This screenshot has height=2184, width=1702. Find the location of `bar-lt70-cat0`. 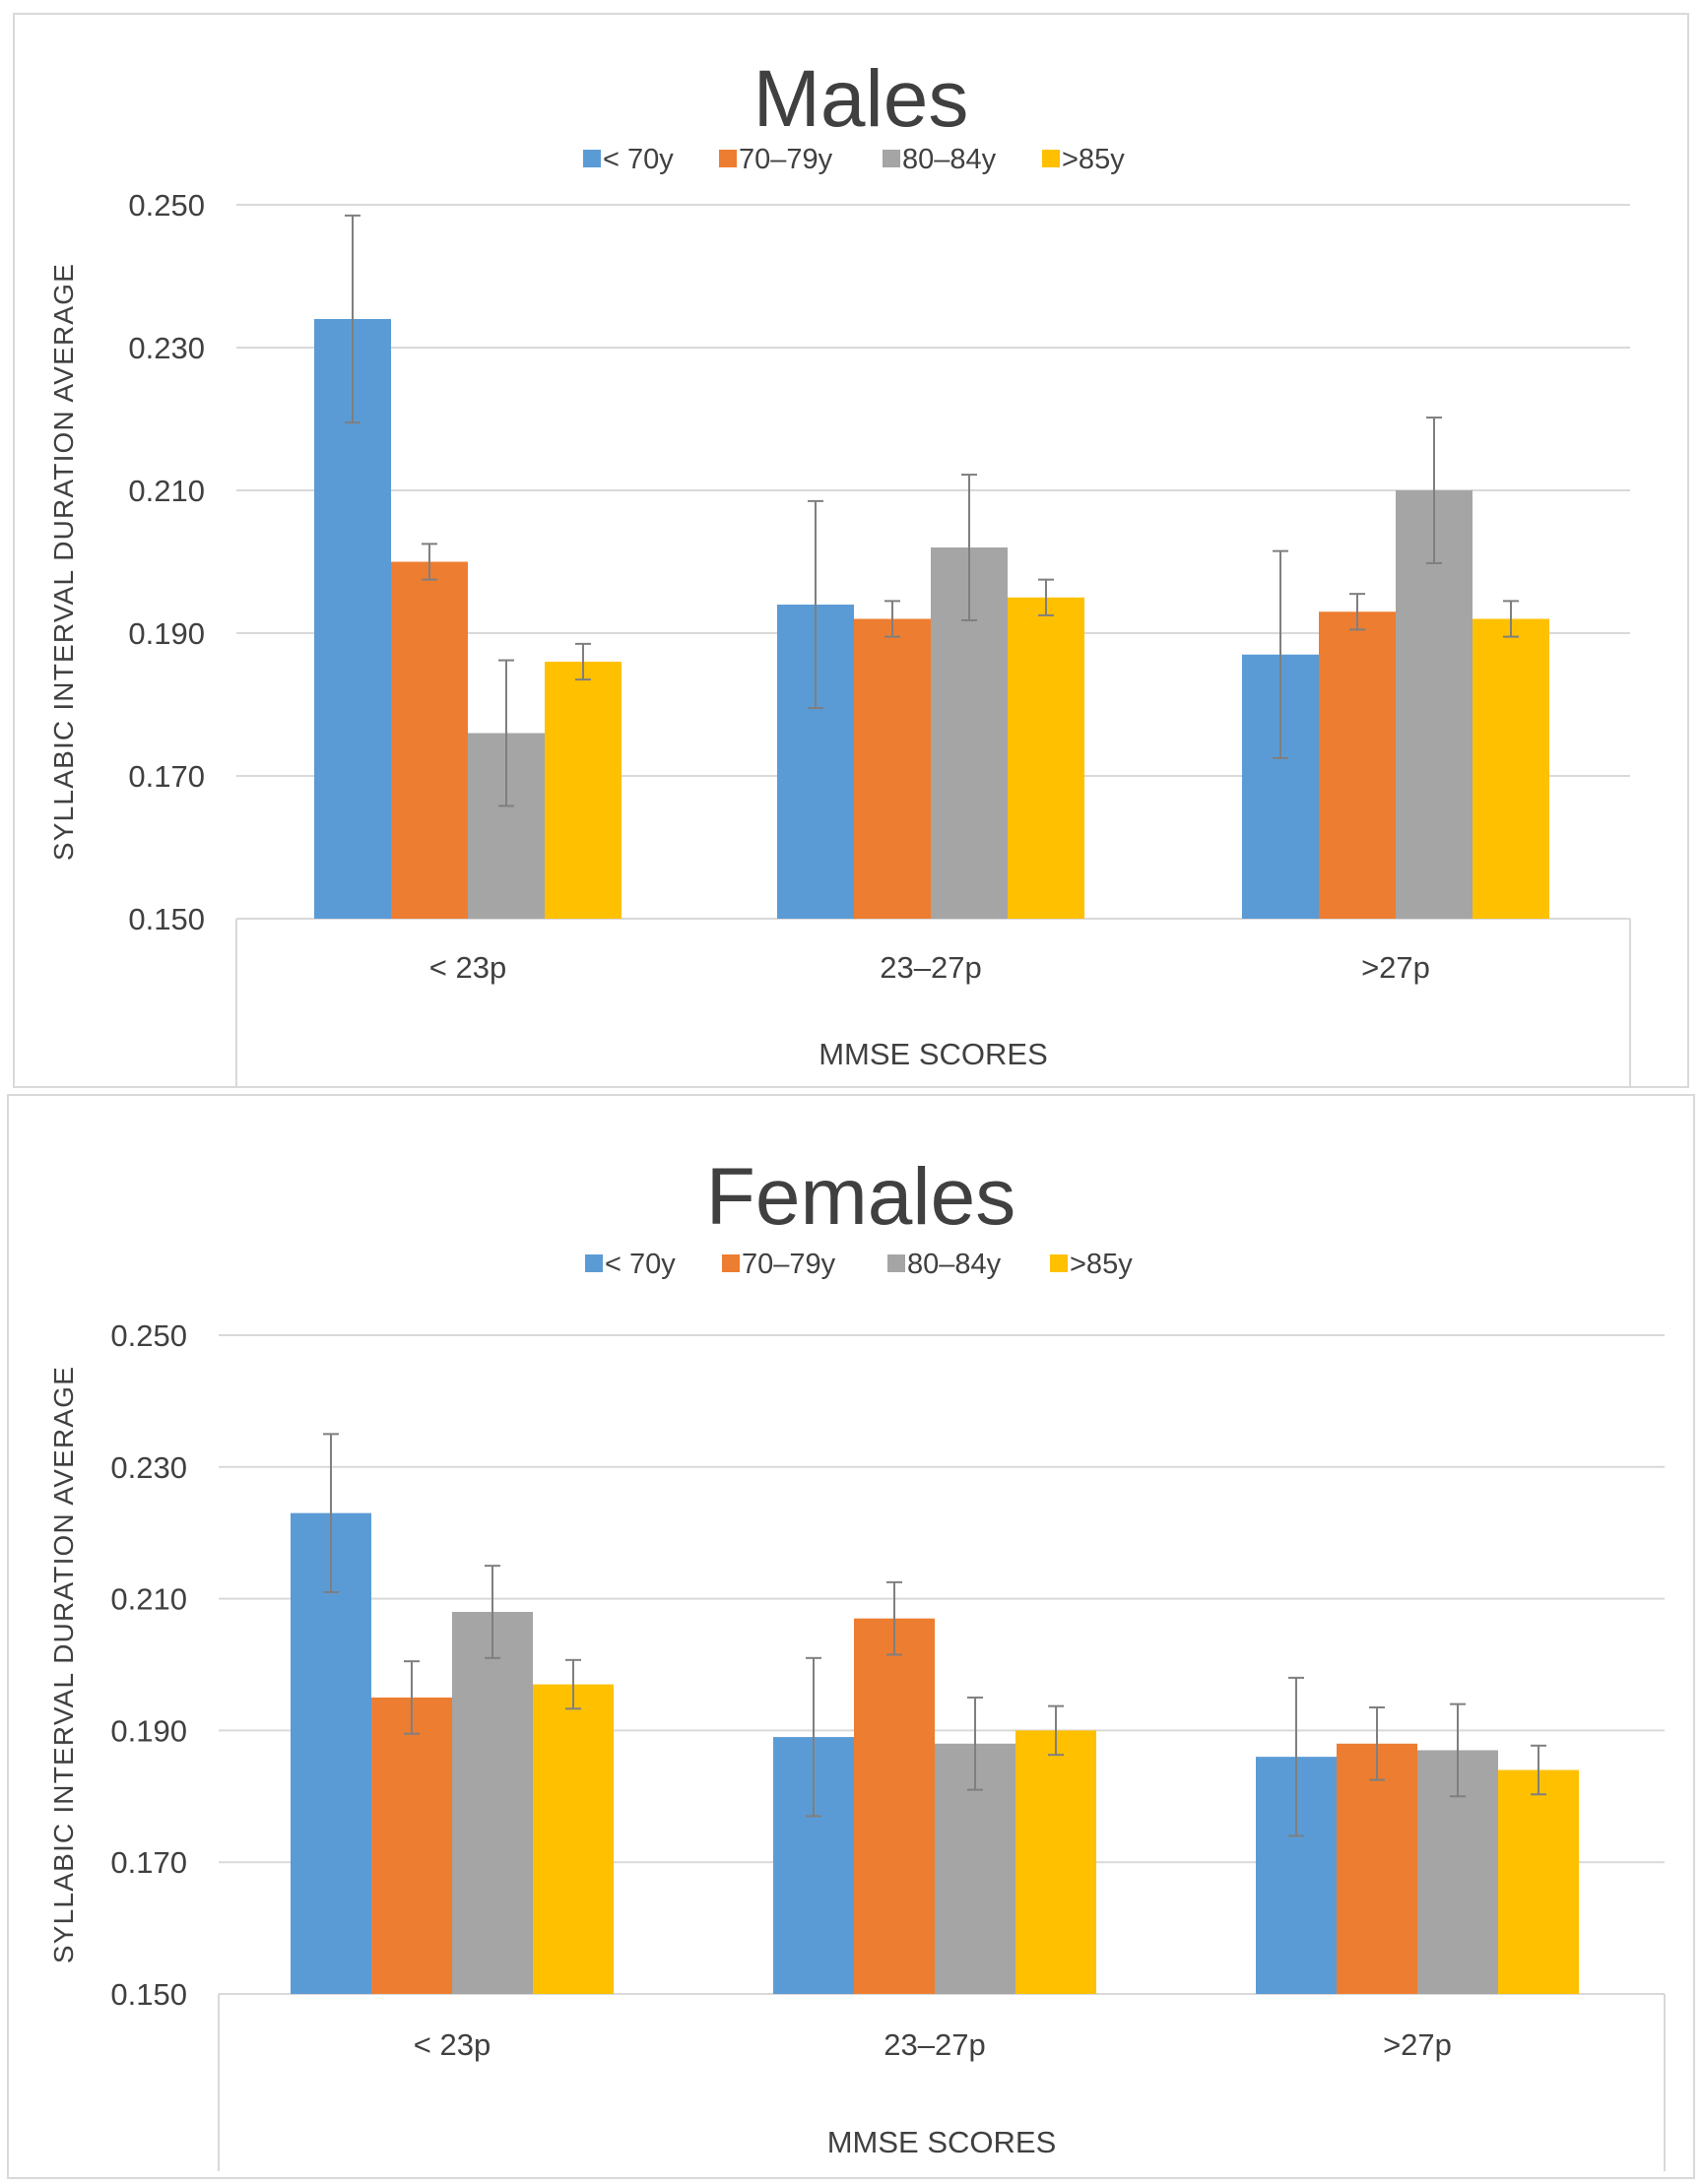

bar-lt70-cat0 is located at coordinates (331, 1753).